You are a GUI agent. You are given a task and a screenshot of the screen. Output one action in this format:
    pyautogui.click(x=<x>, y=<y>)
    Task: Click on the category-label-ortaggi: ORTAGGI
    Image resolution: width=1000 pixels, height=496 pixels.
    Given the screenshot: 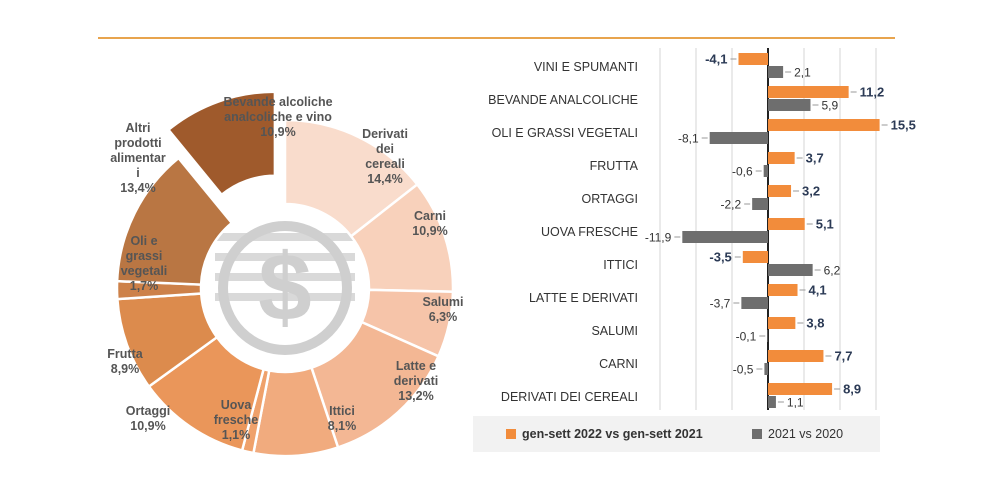 What is the action you would take?
    pyautogui.click(x=610, y=199)
    